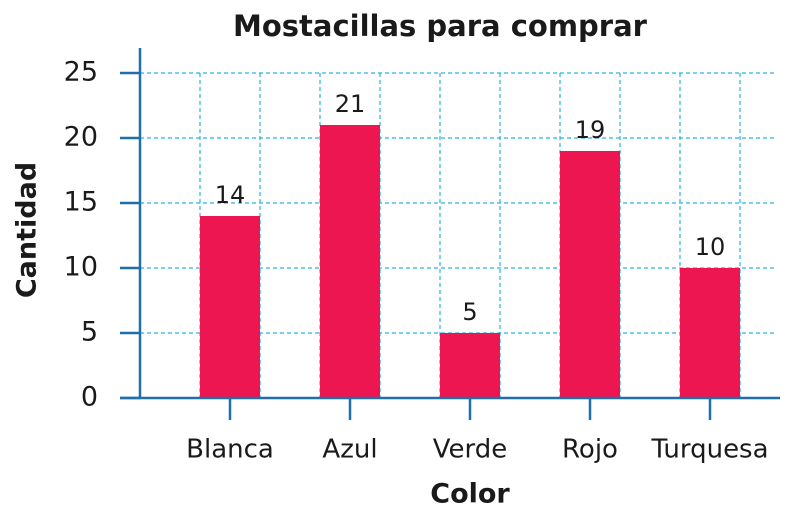 This screenshot has width=785, height=512. What do you see at coordinates (470, 494) in the screenshot?
I see `x-axis-label: Color` at bounding box center [470, 494].